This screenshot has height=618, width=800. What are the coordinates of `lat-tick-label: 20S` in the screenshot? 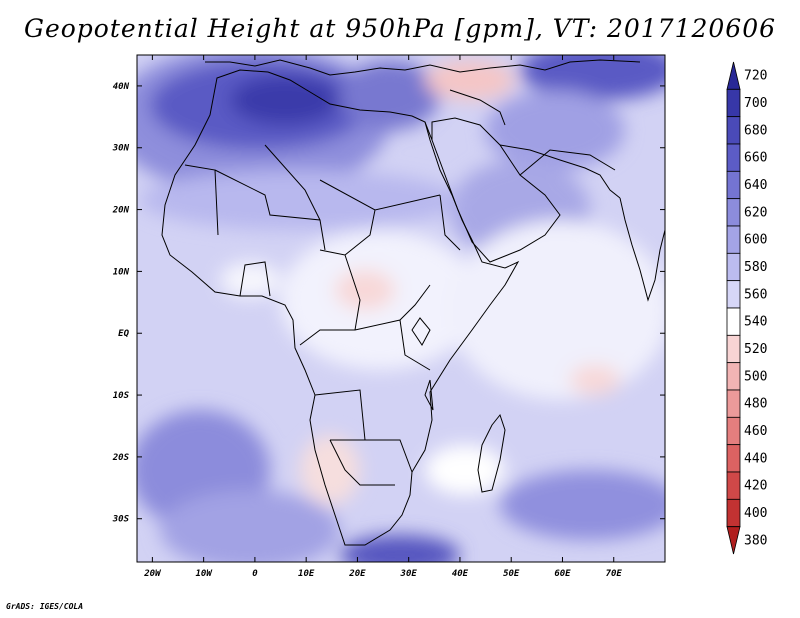 It's located at (121, 458).